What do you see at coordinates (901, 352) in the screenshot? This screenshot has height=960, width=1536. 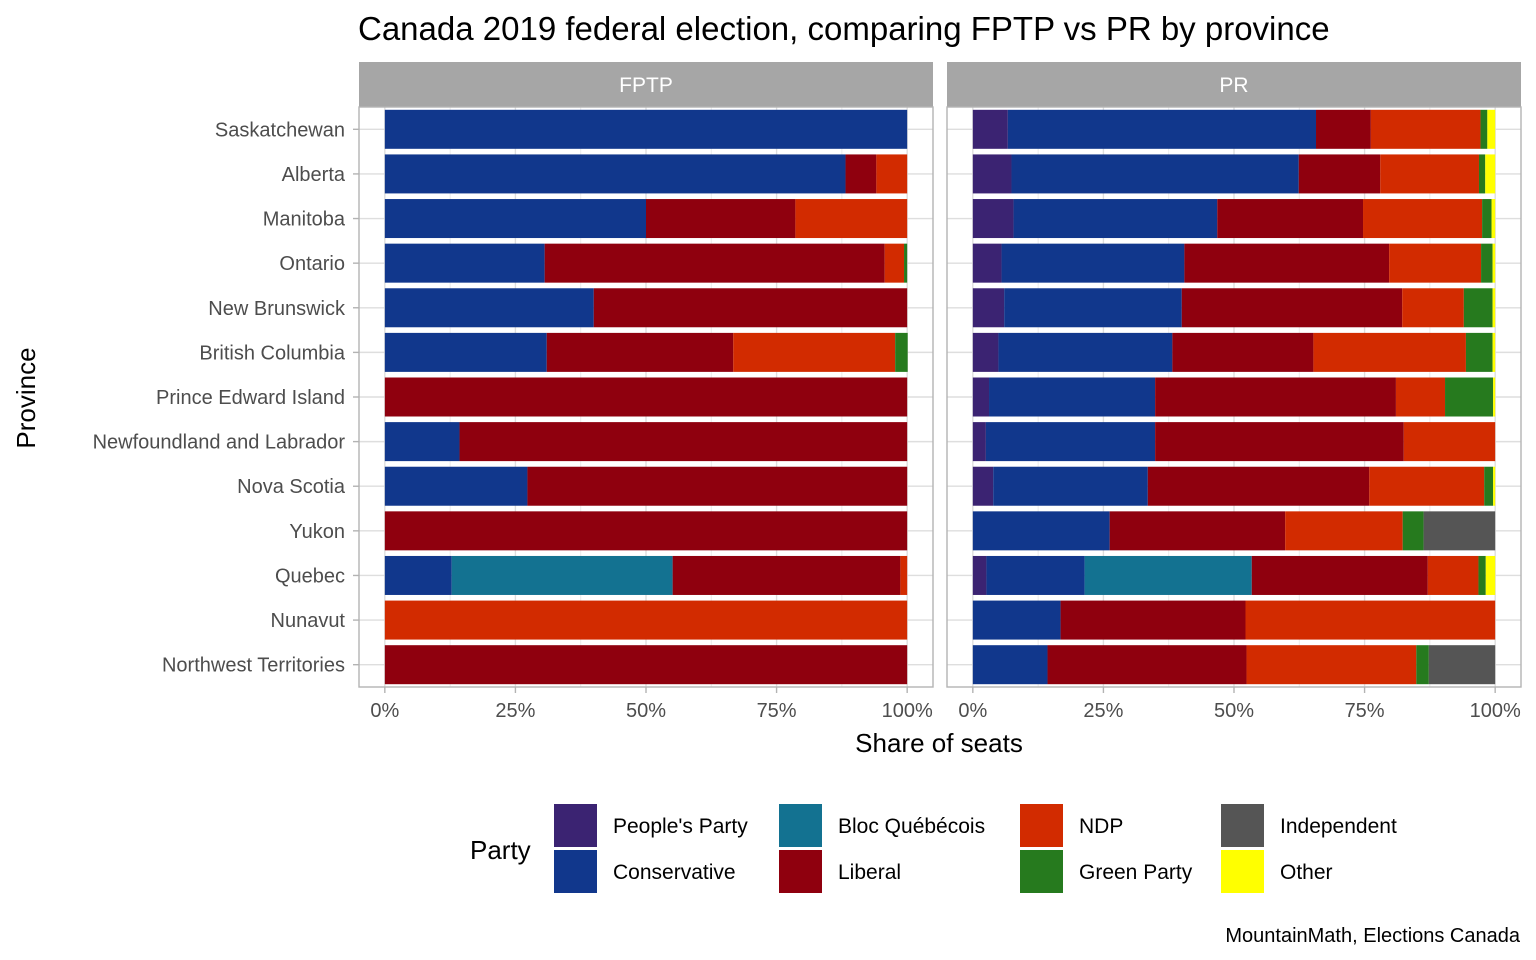 I see `bar-fptp-british-columbia-green-party` at bounding box center [901, 352].